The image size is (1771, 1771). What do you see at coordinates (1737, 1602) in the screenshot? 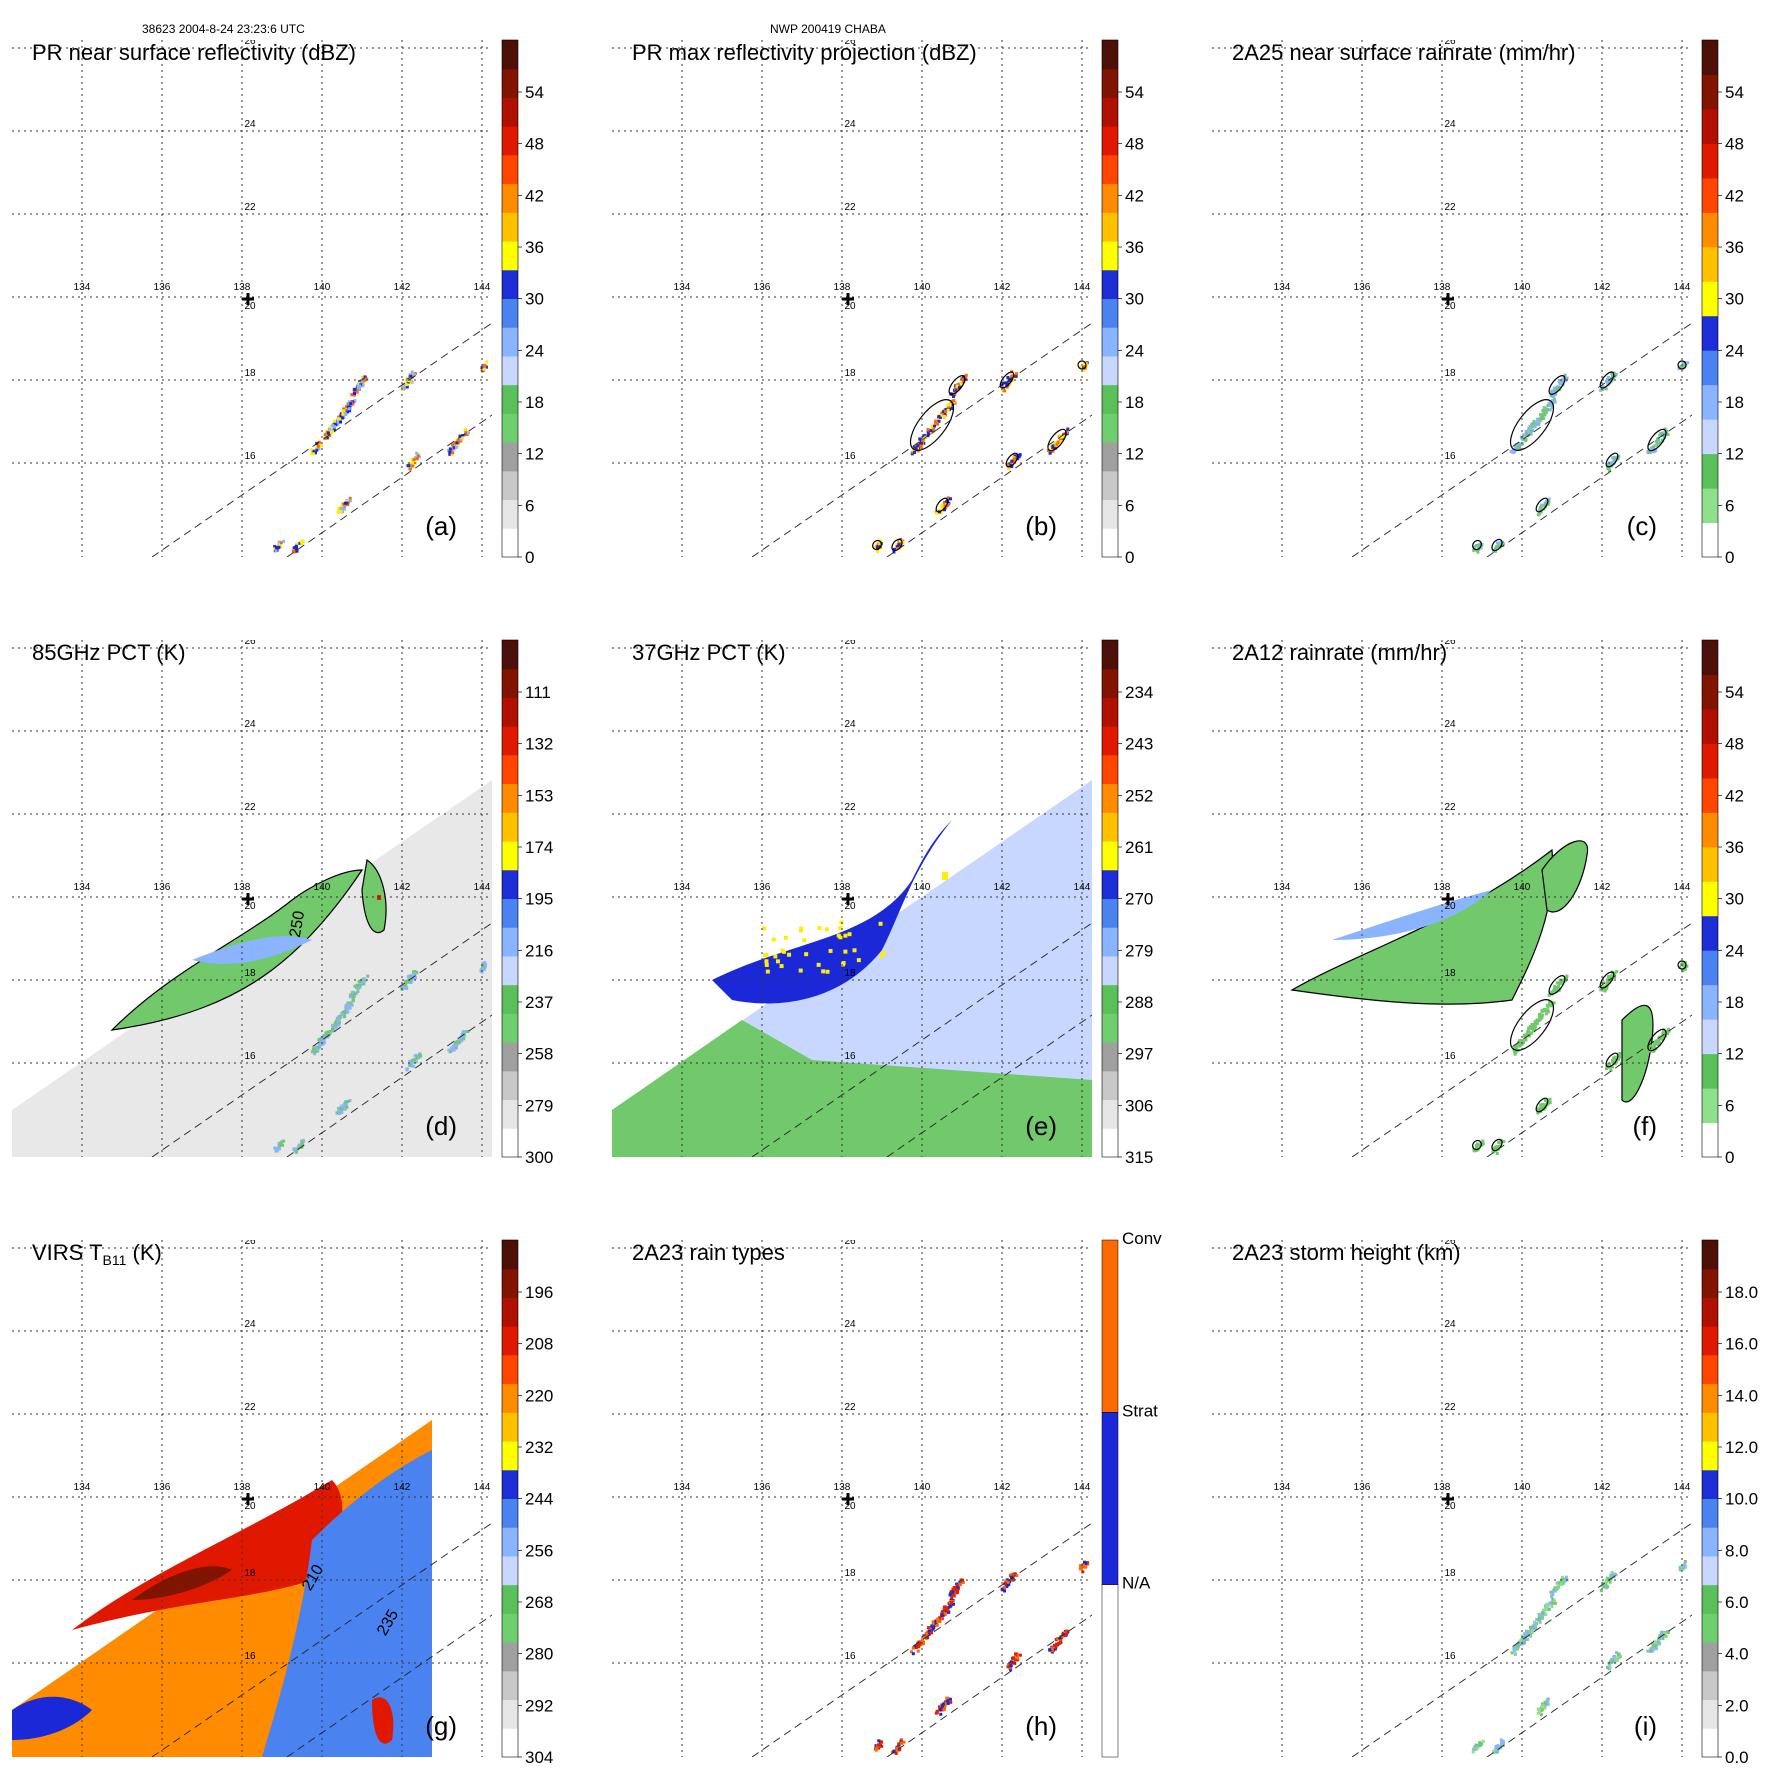
I see `colorbar-tick-label: 6.0` at bounding box center [1737, 1602].